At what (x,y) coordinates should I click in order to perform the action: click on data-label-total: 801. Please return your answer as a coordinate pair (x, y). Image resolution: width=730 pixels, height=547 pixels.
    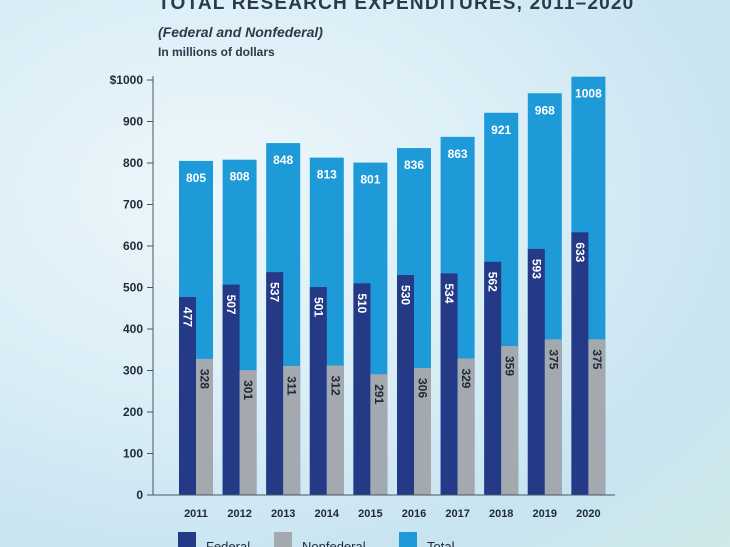
    Looking at the image, I should click on (370, 180).